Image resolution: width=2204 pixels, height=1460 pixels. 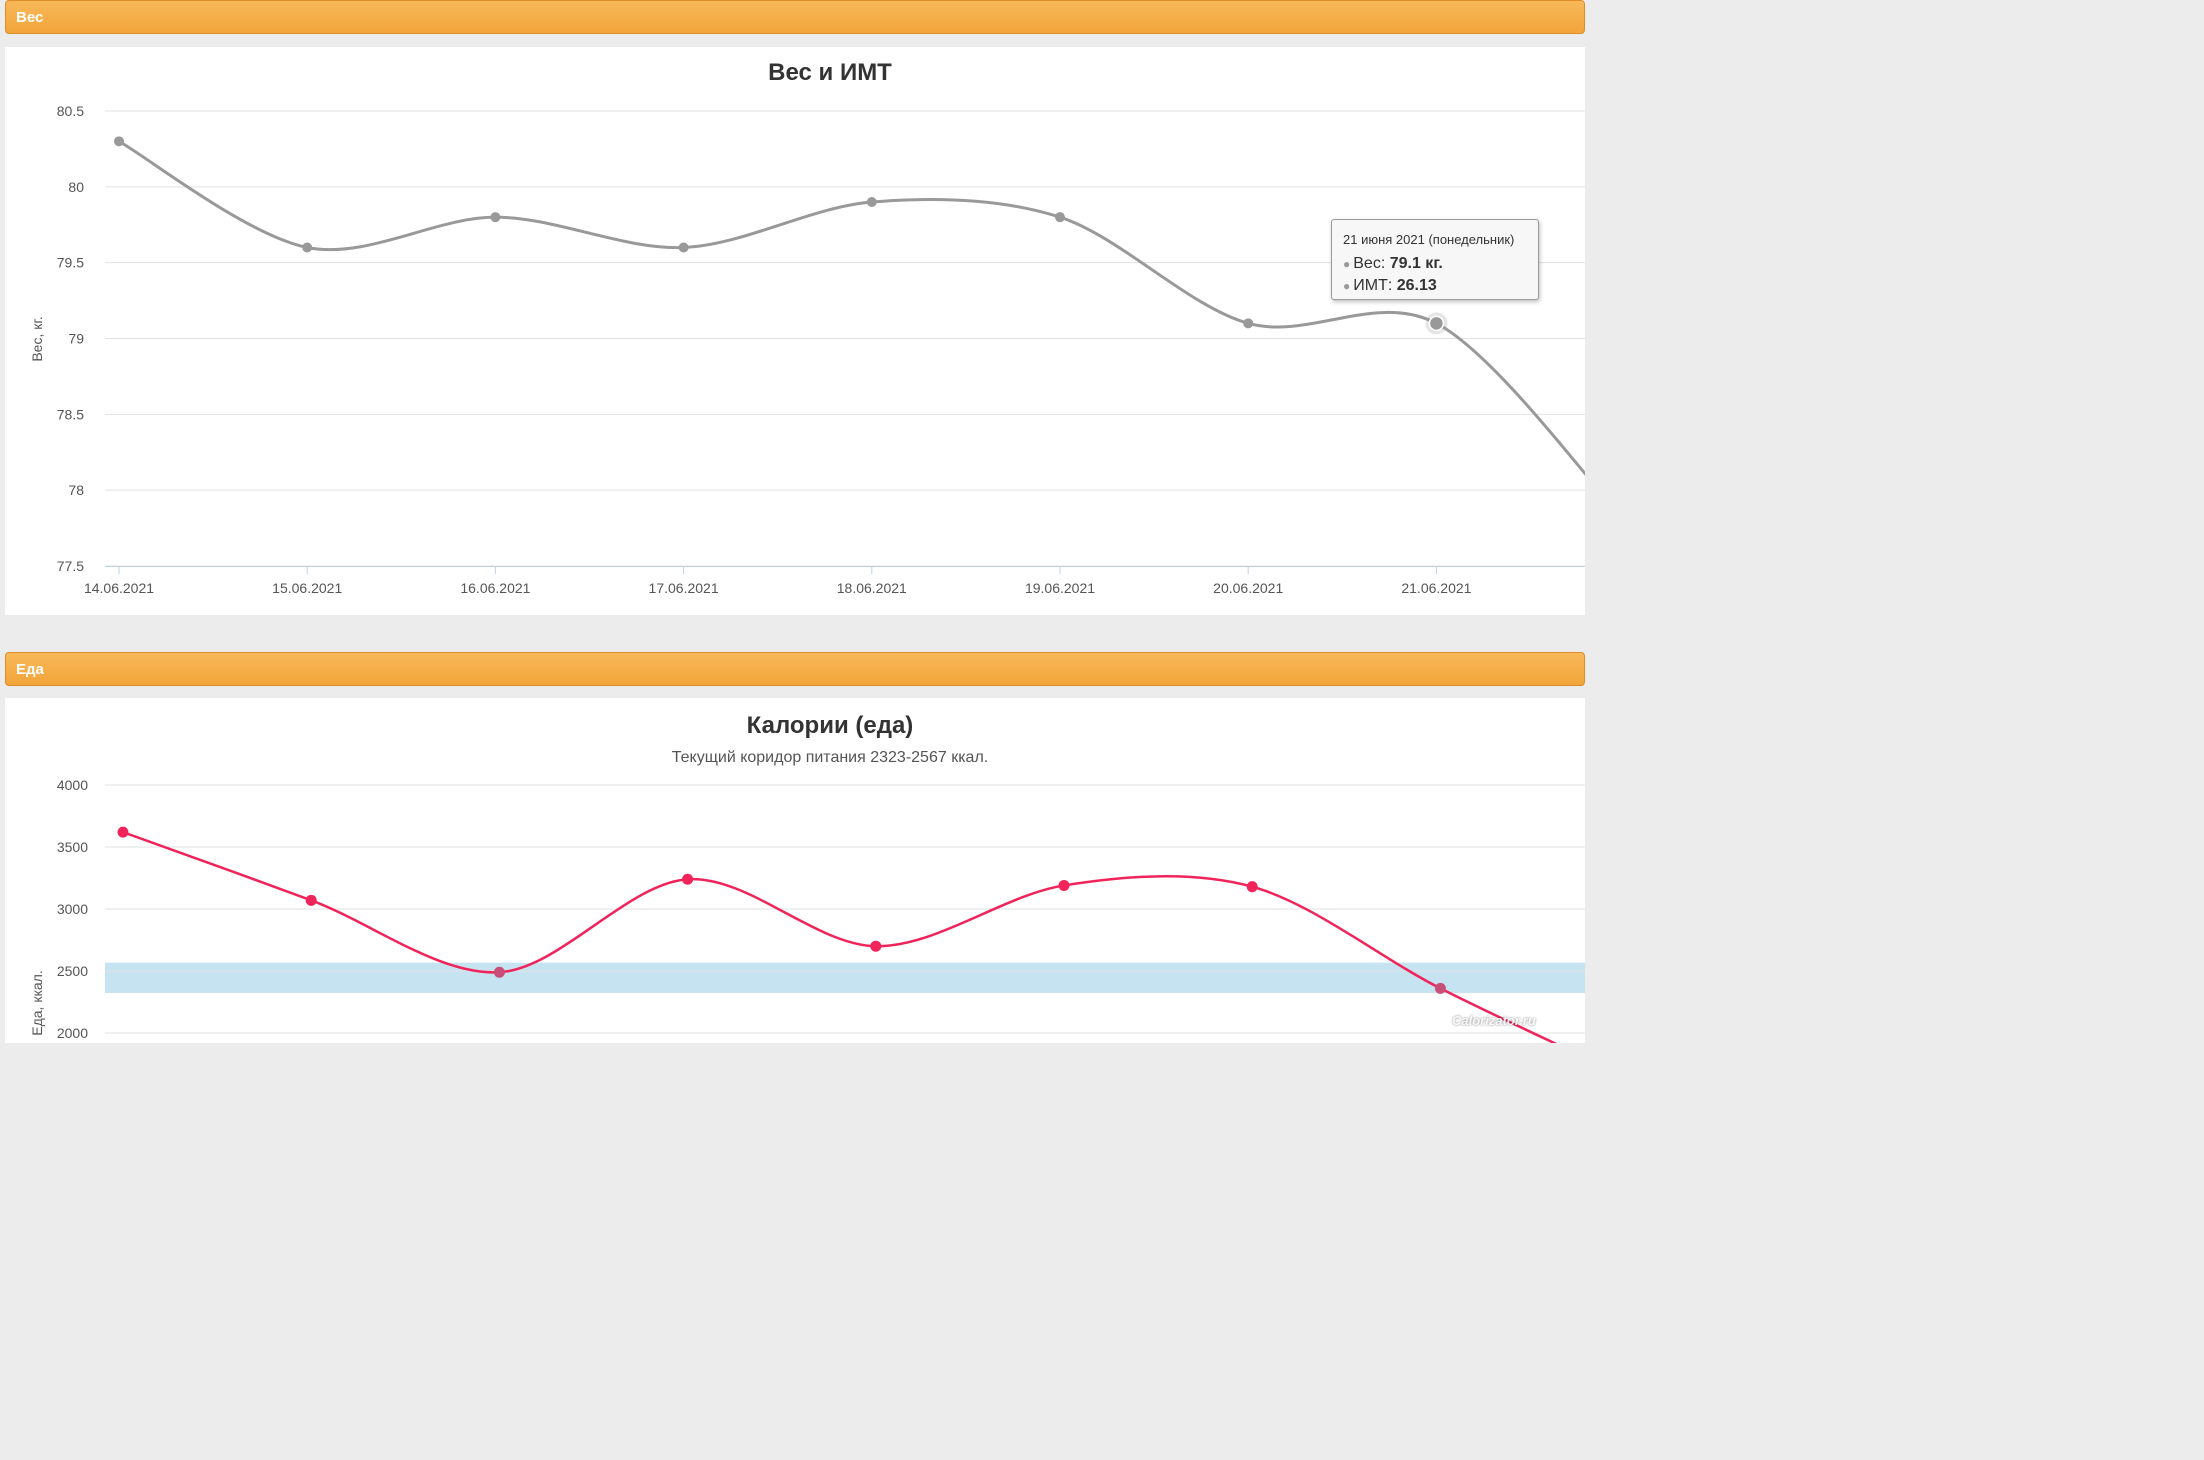 What do you see at coordinates (876, 954) in the screenshot?
I see `series-line` at bounding box center [876, 954].